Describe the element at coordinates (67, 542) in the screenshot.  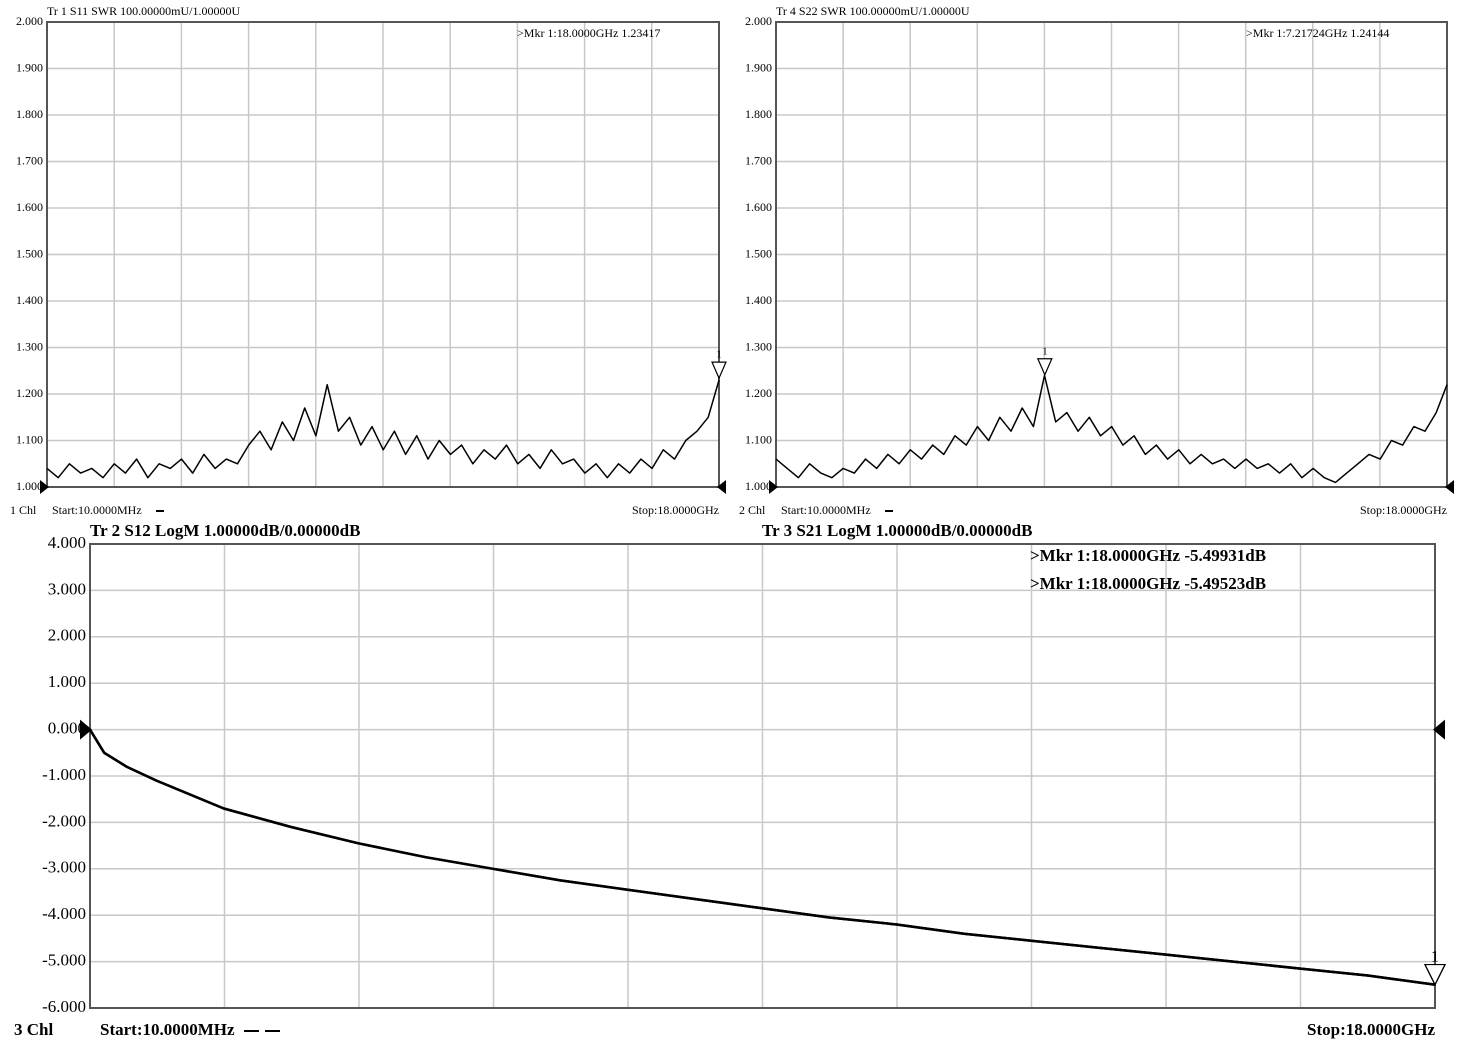
I see `y-tick-label: 4.000` at that location.